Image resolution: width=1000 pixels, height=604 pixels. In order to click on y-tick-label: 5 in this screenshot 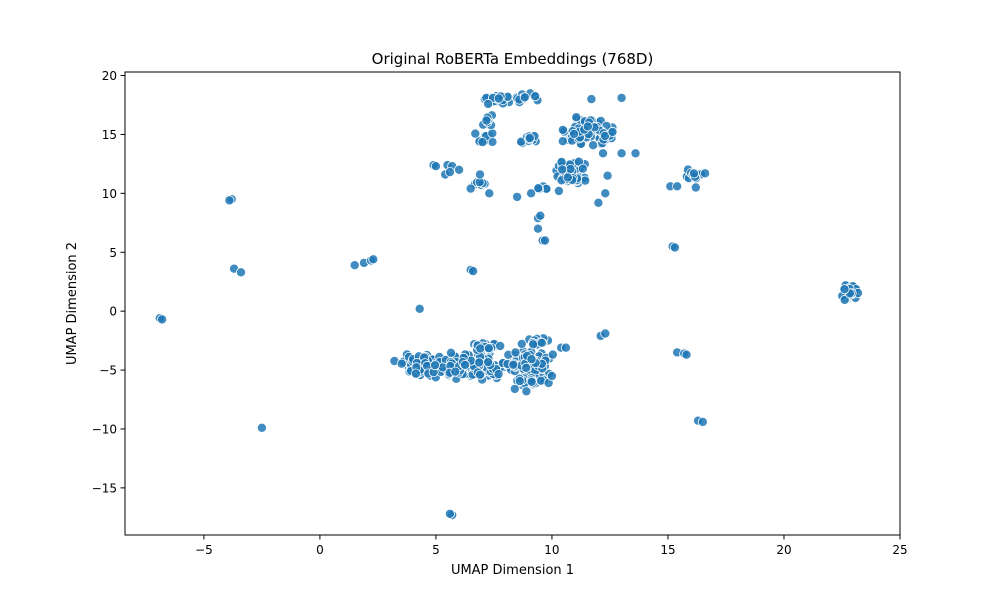, I will do `click(113, 253)`.